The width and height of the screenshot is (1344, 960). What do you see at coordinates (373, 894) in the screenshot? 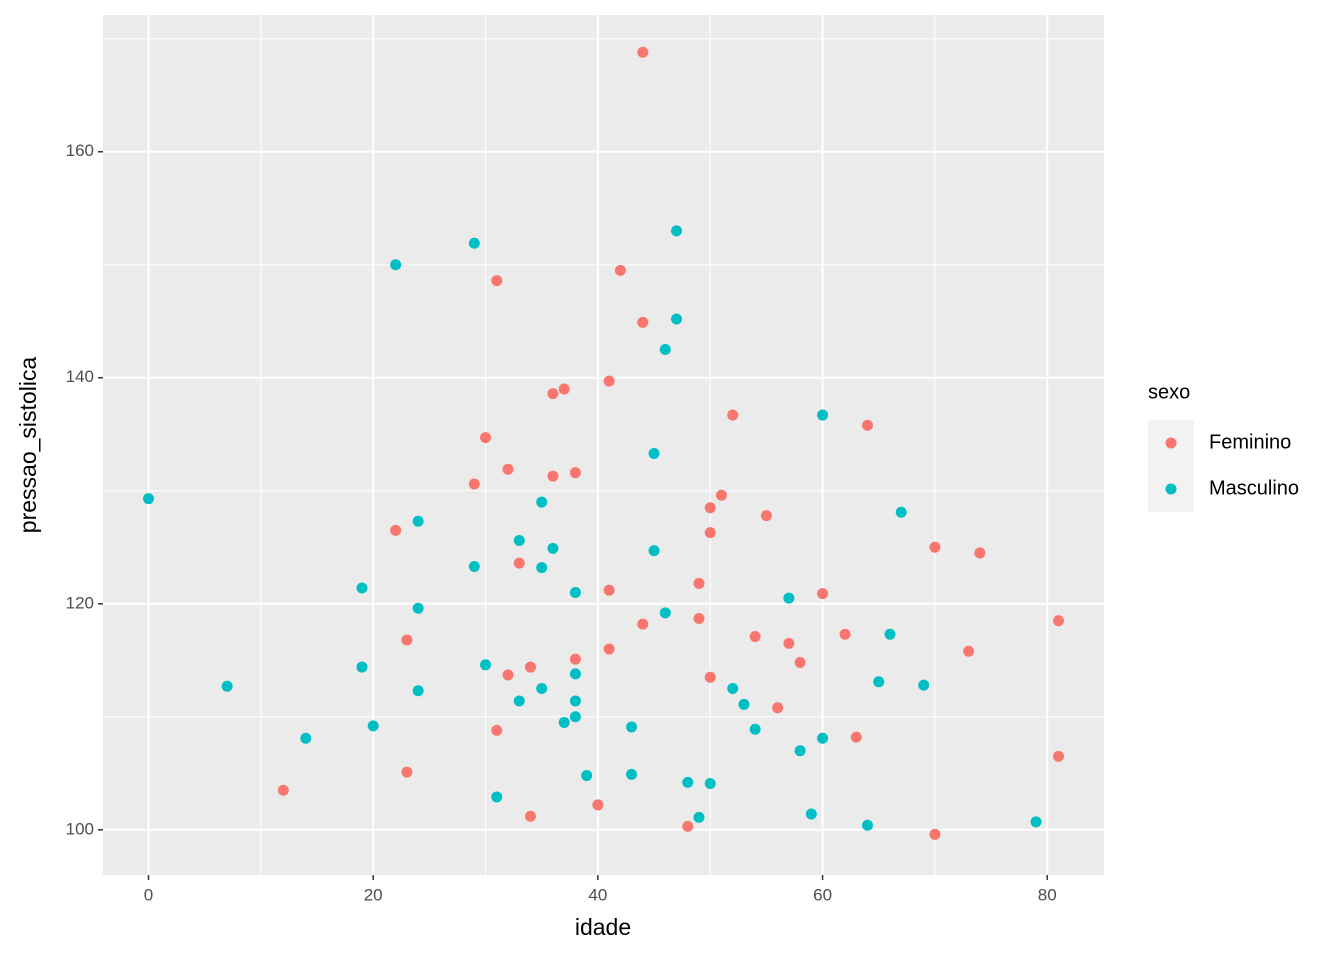
I see `x-tick-label: 20` at bounding box center [373, 894].